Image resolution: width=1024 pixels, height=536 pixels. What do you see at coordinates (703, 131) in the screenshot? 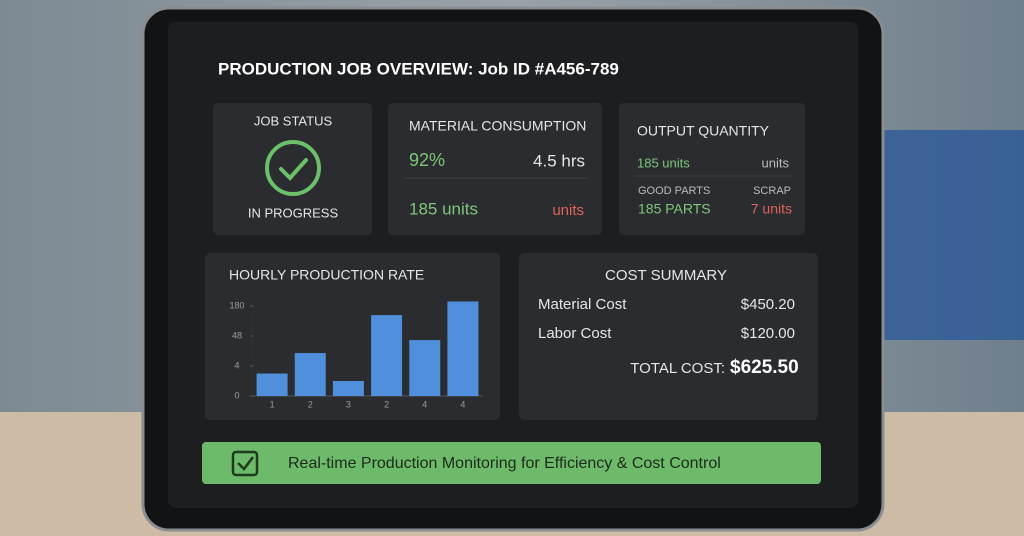
I see `card-title: OUTPUT QUANTITY` at bounding box center [703, 131].